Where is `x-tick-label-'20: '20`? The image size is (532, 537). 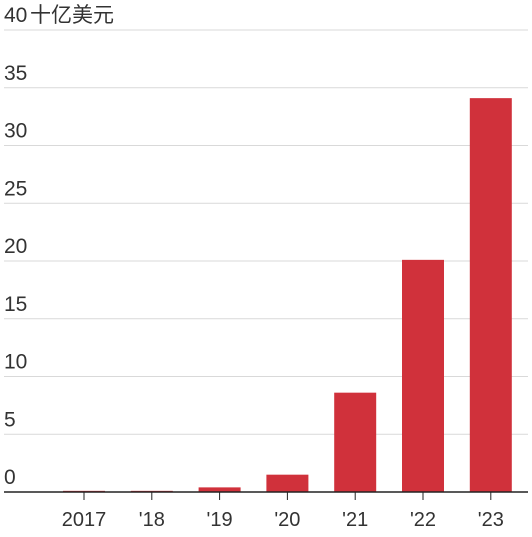
x-tick-label-'20: '20 is located at coordinates (287, 520).